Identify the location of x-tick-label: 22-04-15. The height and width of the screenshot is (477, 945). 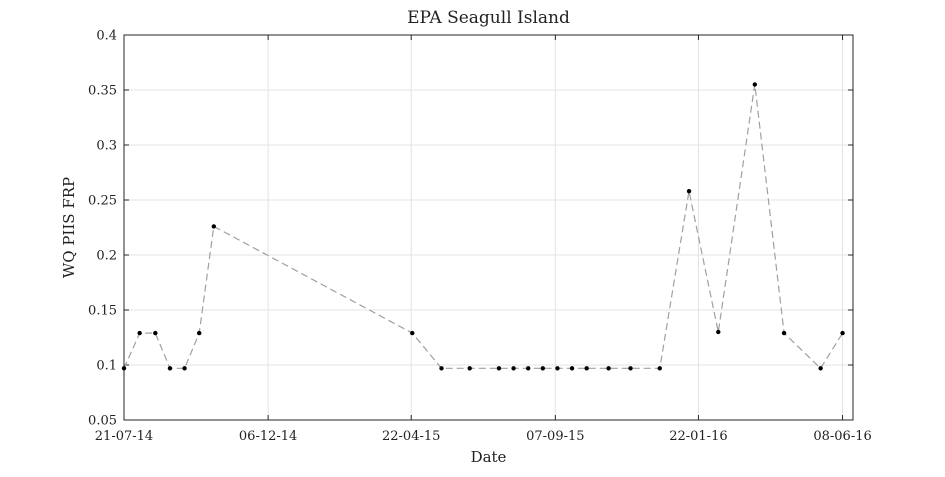
(411, 436).